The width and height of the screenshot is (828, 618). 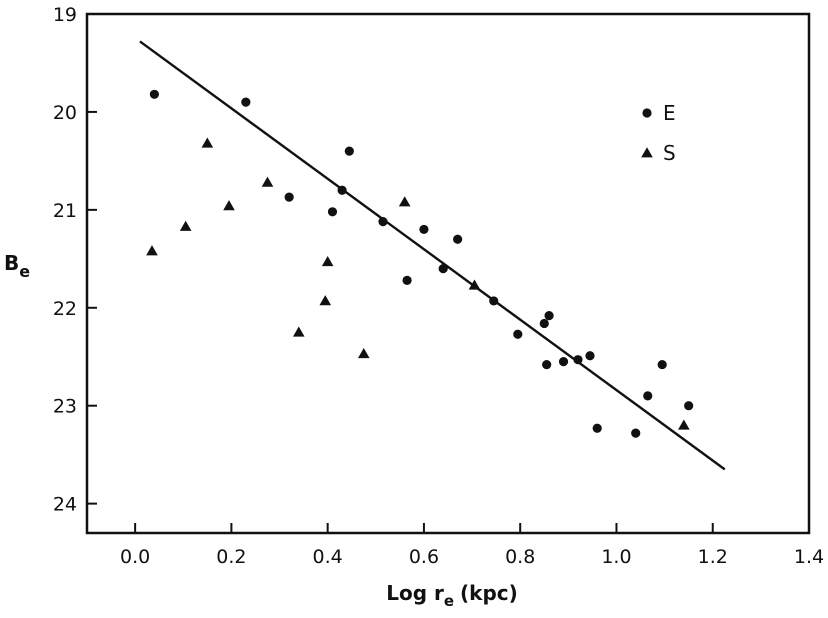 What do you see at coordinates (65, 407) in the screenshot?
I see `y-tick-label: 23` at bounding box center [65, 407].